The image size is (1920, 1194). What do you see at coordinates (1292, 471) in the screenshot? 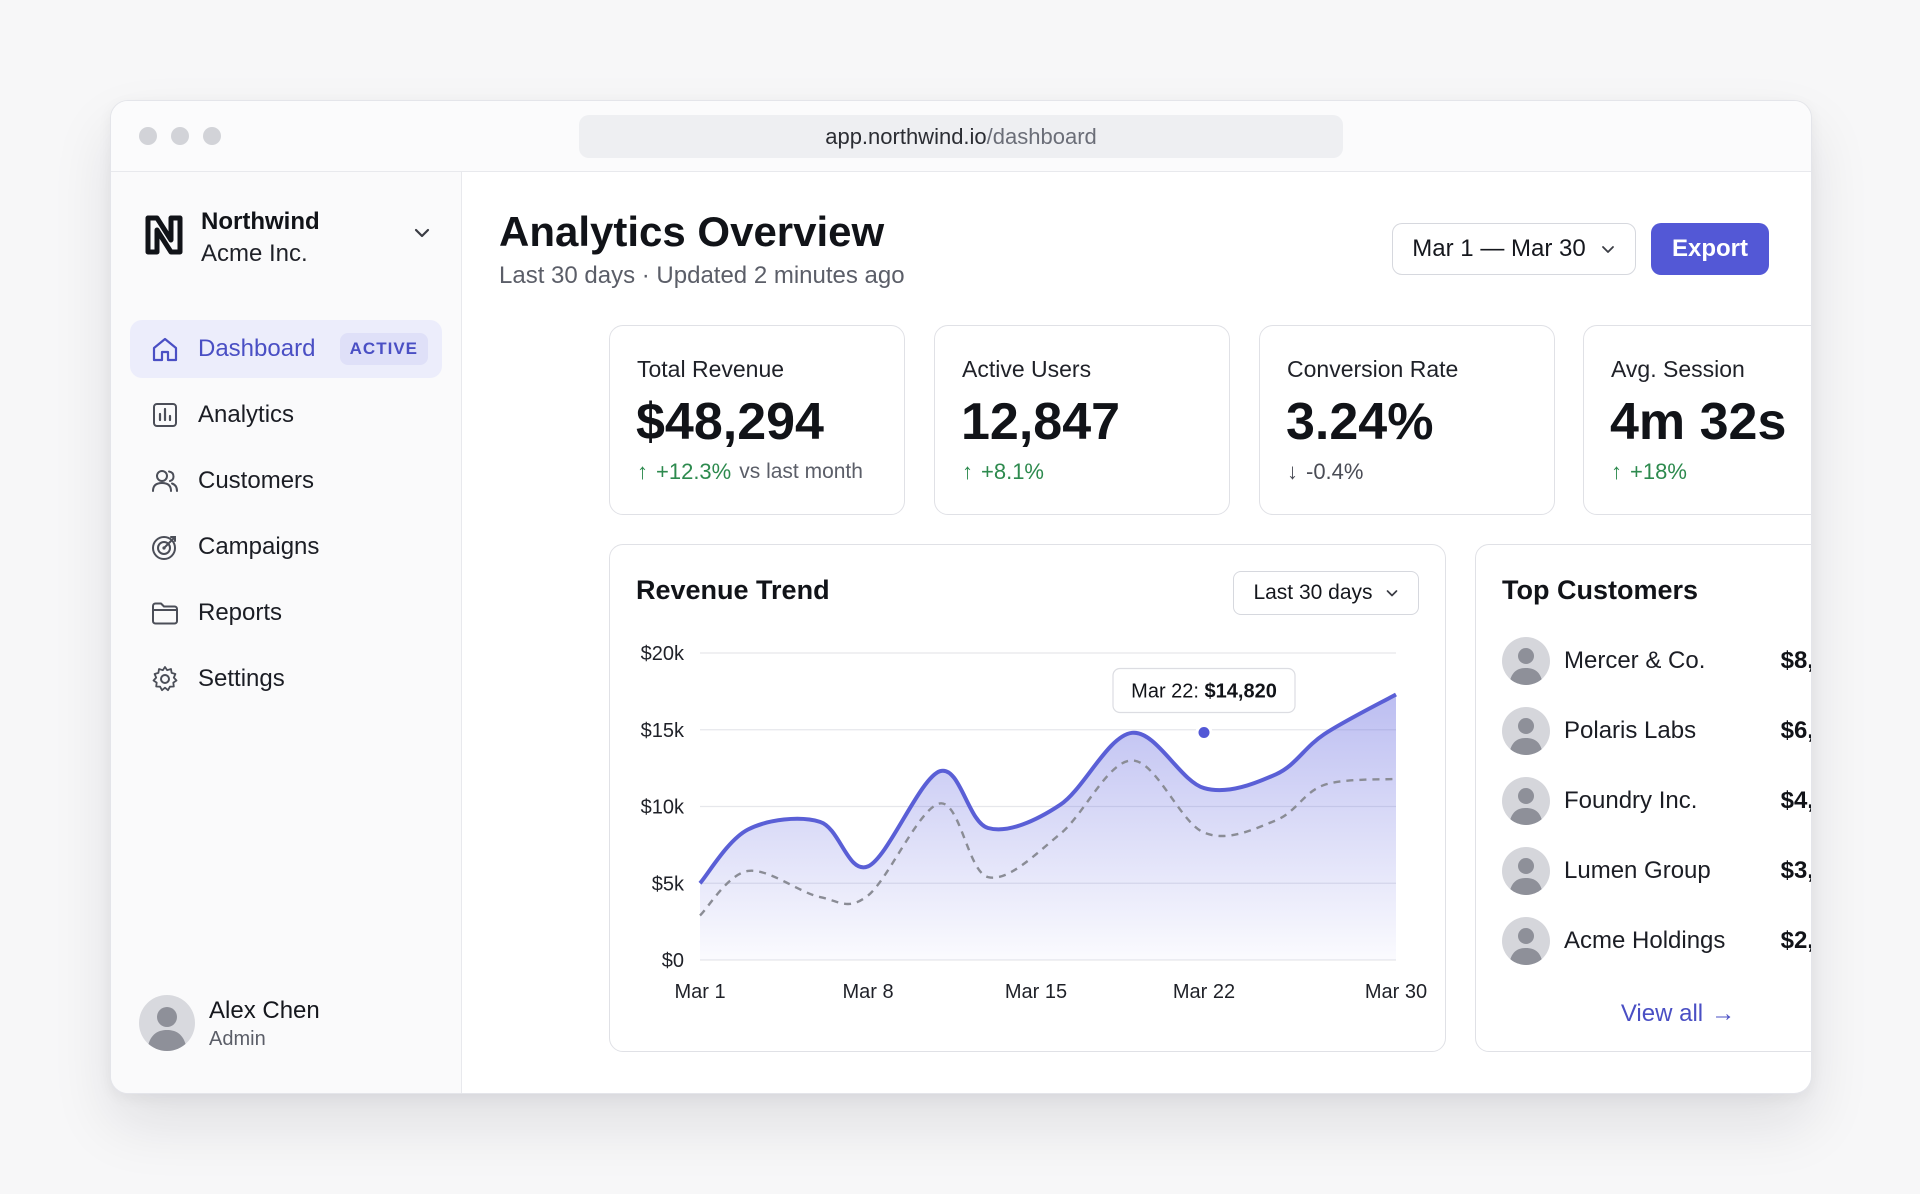
I see `arrow-down-icon: ↓` at bounding box center [1292, 471].